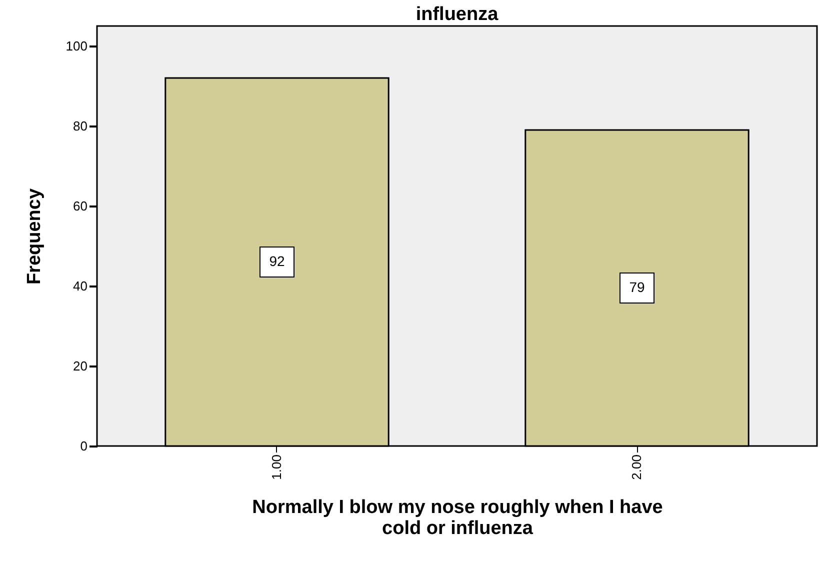  I want to click on y-tick-label: 80, so click(80, 126).